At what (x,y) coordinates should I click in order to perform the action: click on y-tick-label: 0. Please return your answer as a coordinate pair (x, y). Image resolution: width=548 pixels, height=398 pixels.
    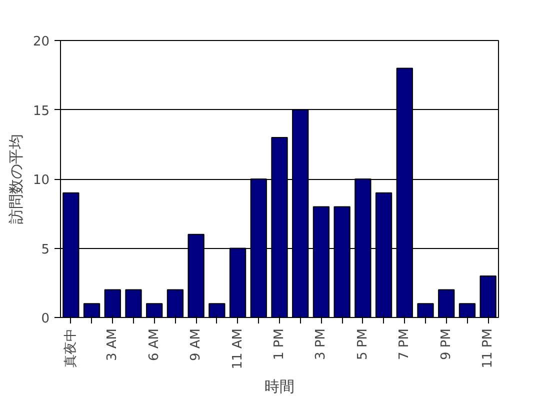
    Looking at the image, I should click on (45, 319).